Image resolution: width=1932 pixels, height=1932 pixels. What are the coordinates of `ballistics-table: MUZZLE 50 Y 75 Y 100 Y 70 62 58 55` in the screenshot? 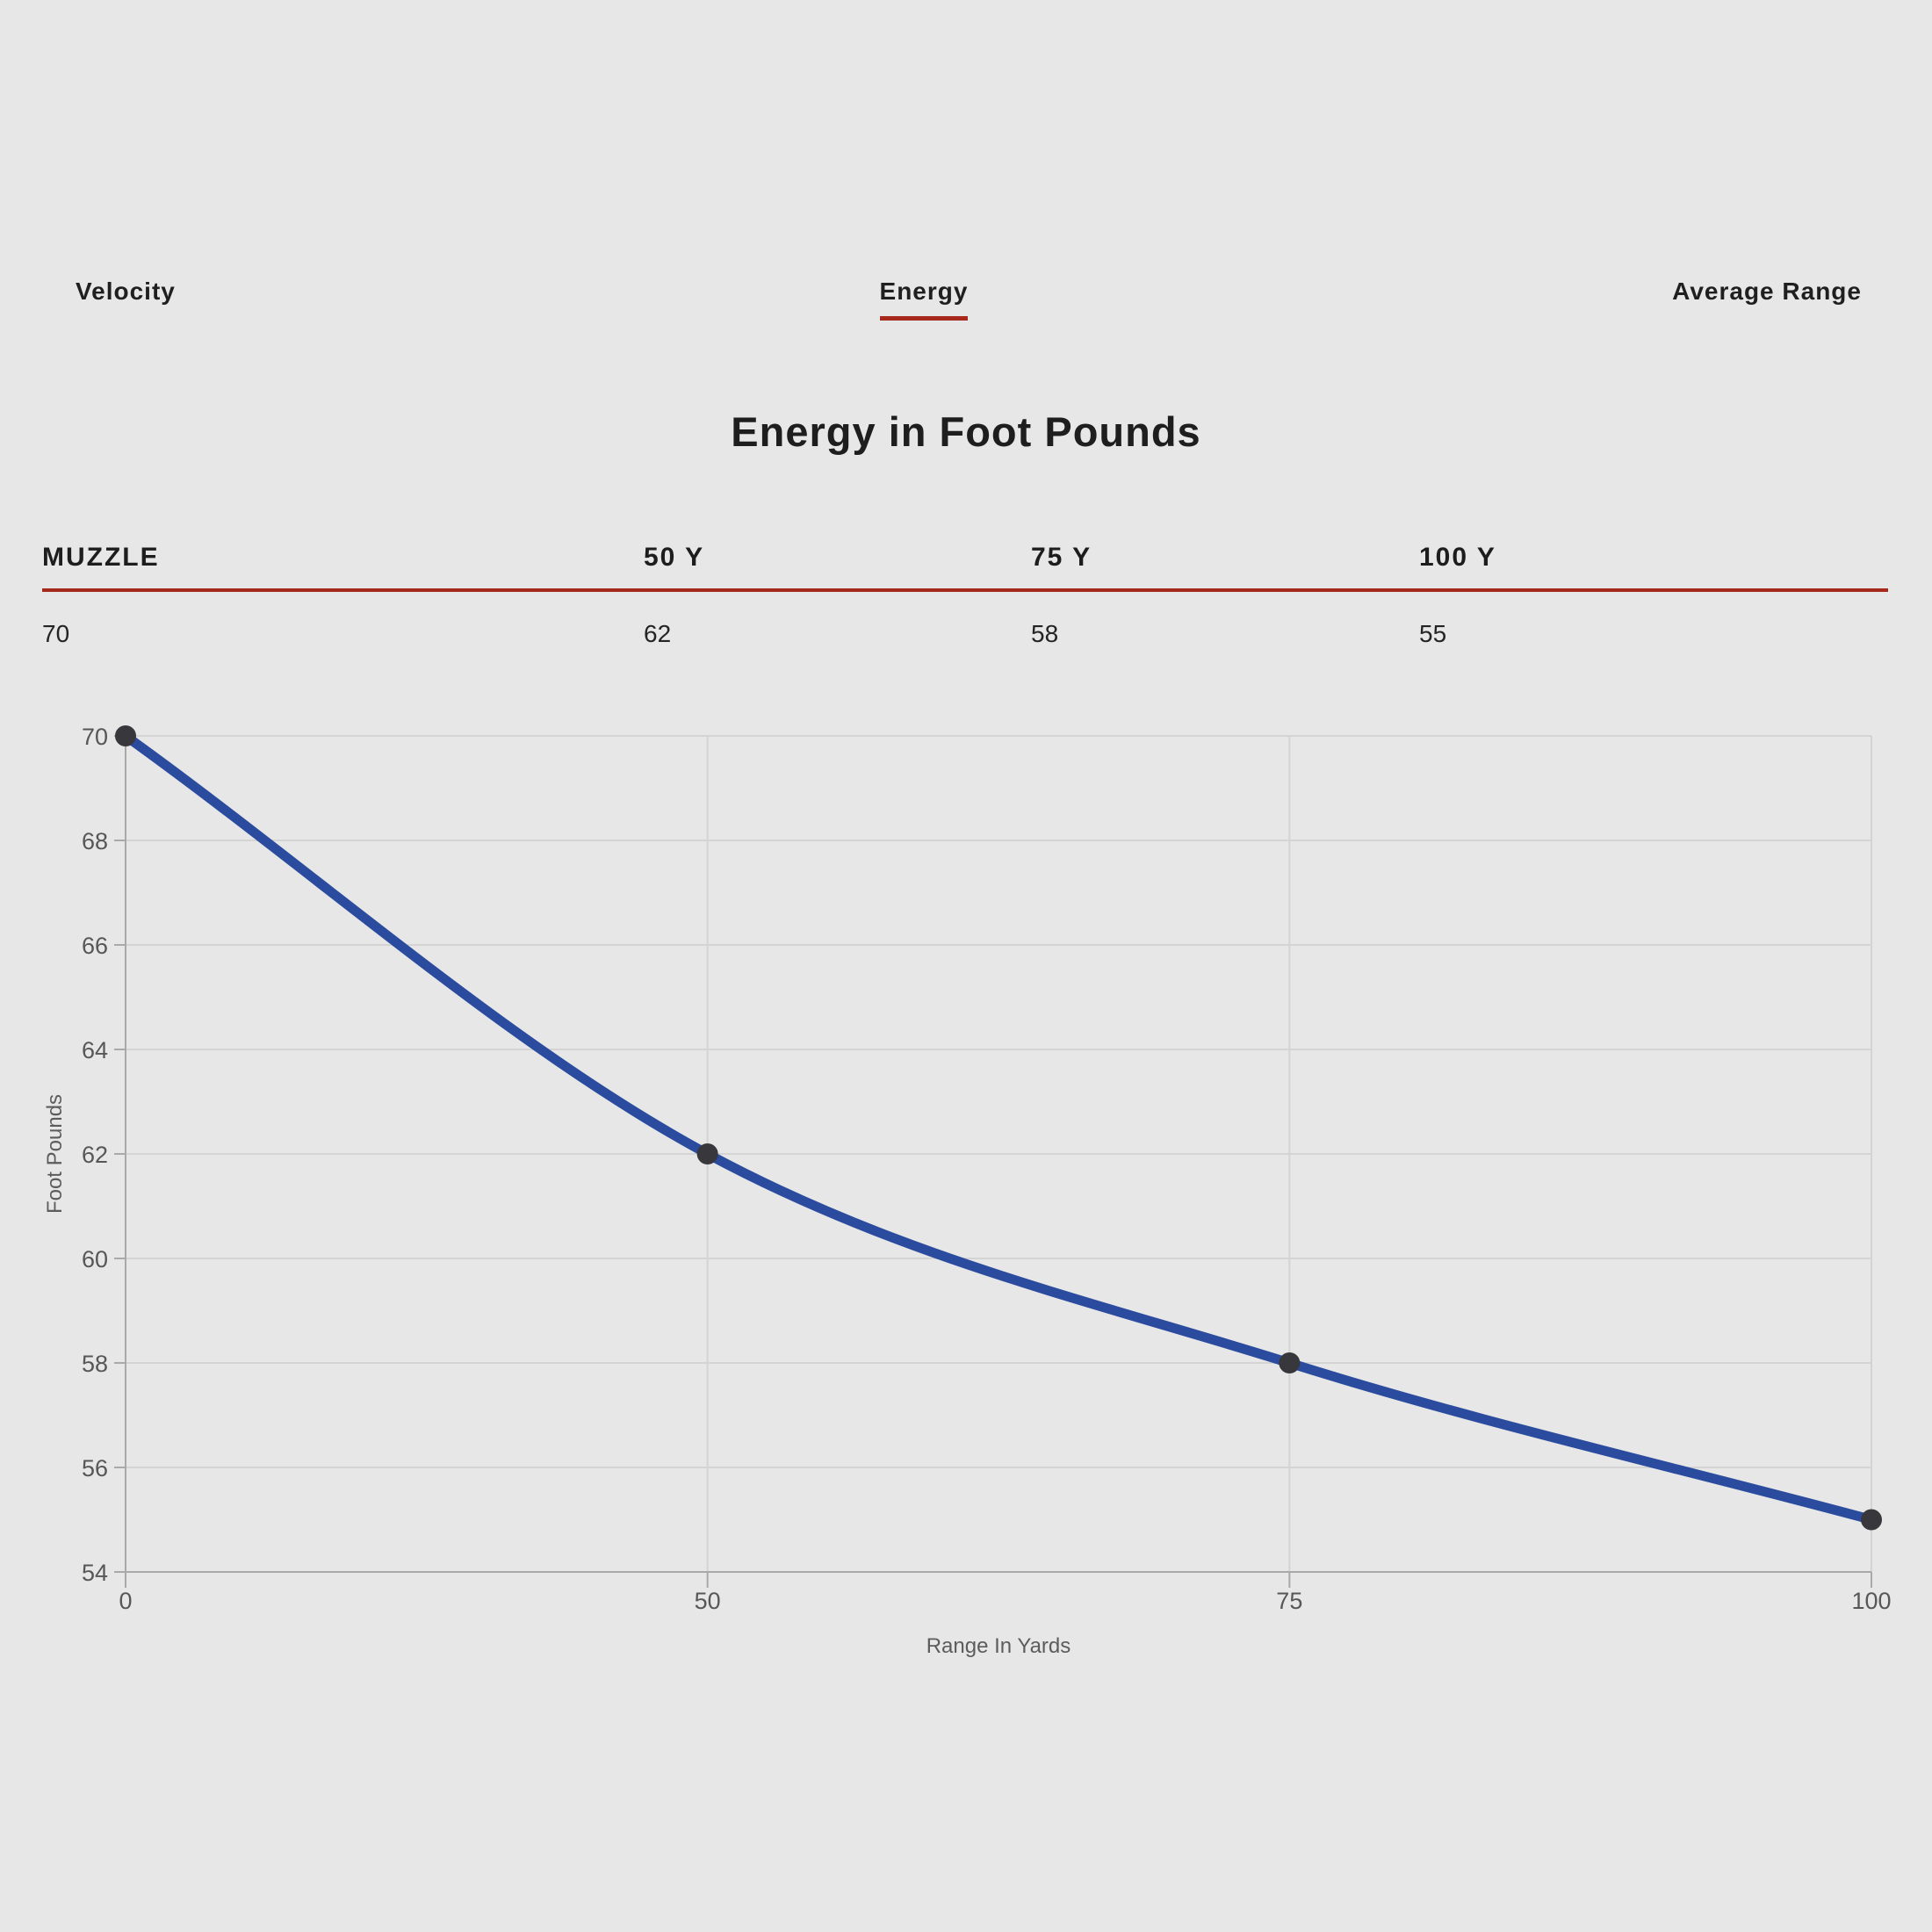 It's located at (965, 596).